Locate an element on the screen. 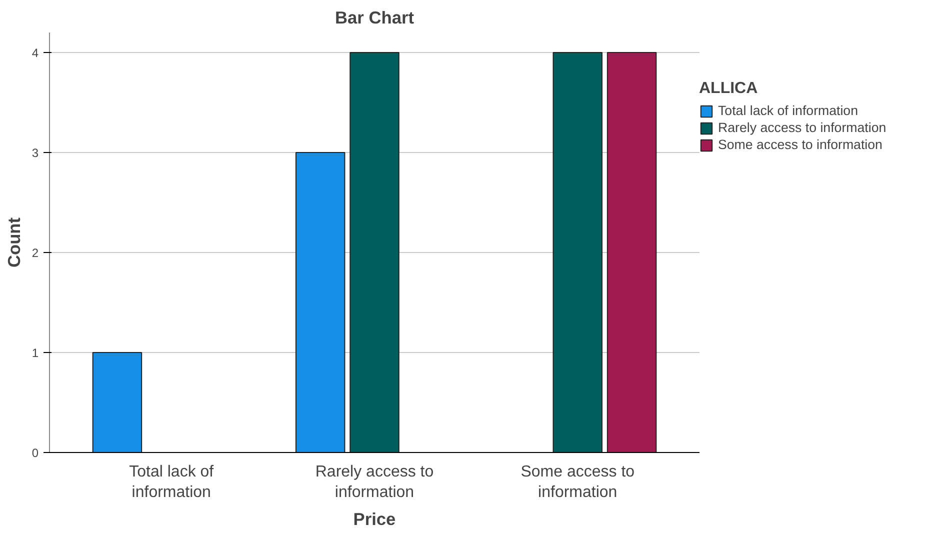 This screenshot has width=936, height=548. y-tick-label: 0 is located at coordinates (35, 453).